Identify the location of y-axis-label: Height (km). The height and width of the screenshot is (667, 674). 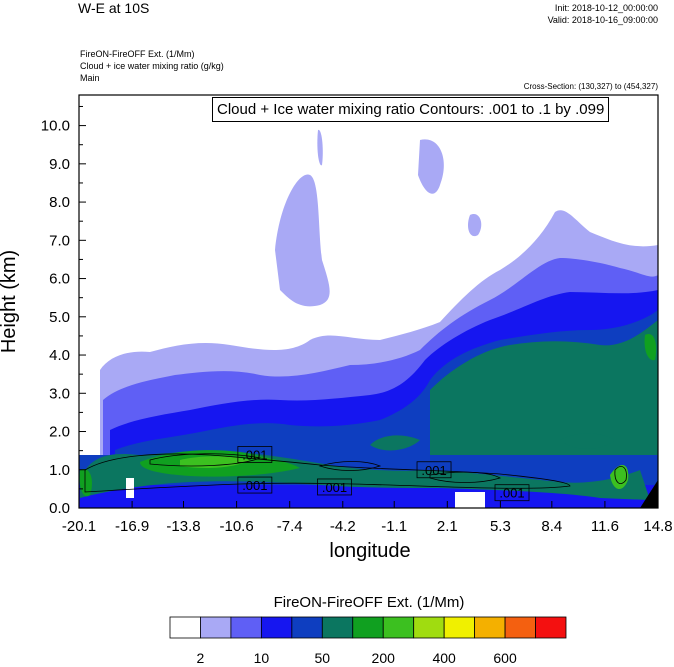
(10, 301).